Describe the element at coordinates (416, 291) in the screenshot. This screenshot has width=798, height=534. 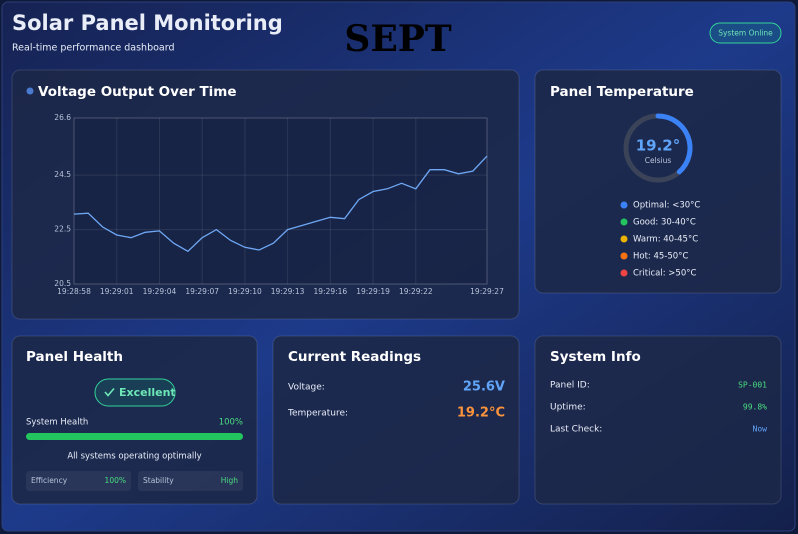
I see `x-tick-label: 19:29:22` at that location.